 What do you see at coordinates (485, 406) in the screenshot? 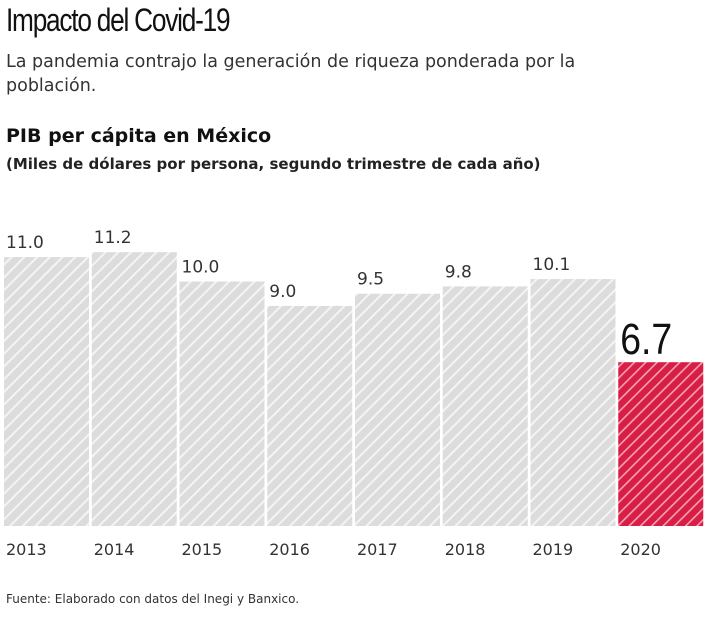
I see `bar-2018` at bounding box center [485, 406].